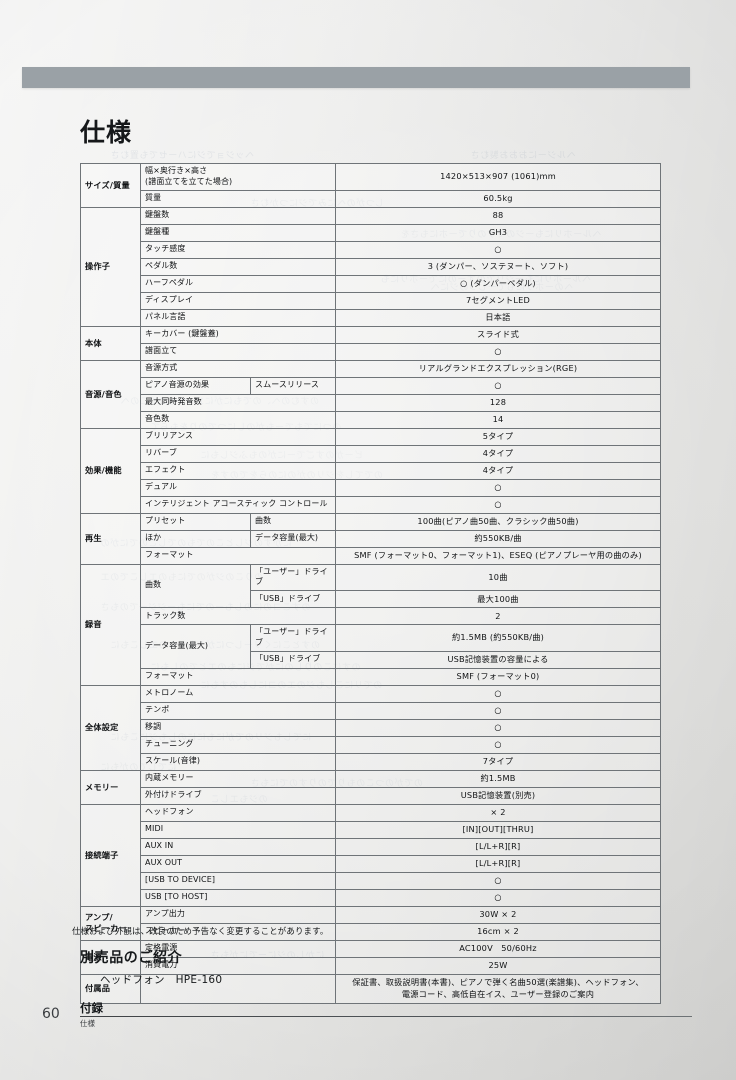 The height and width of the screenshot is (1080, 736). Describe the element at coordinates (195, 646) in the screenshot. I see `row-label: データ容量(最大)` at that location.